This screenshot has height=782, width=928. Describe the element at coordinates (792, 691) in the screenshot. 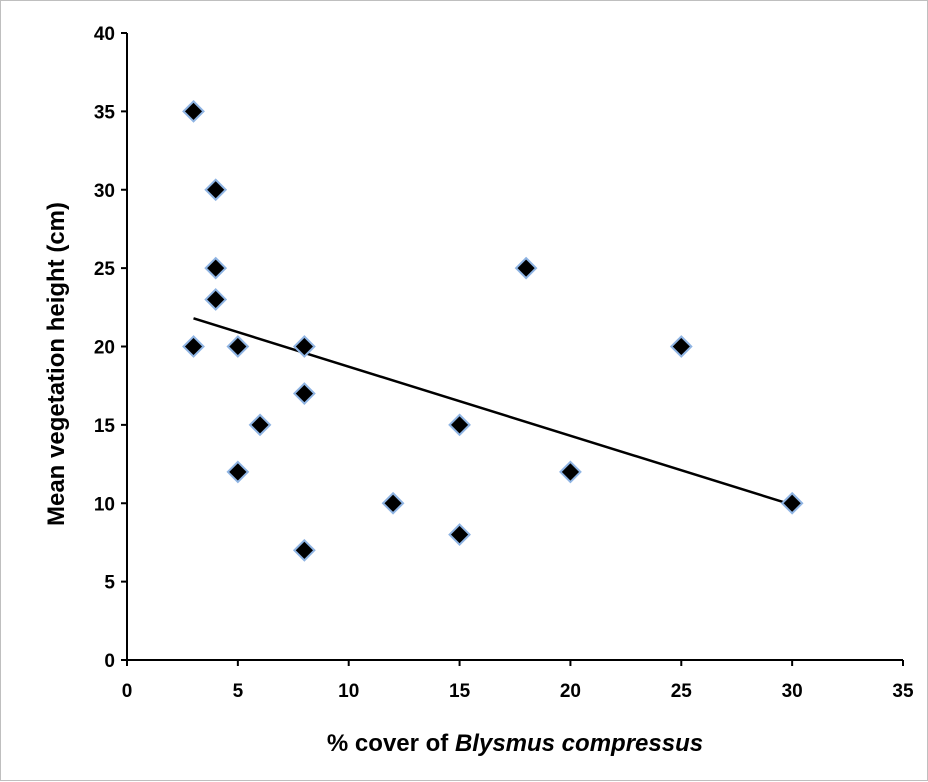

I see `x-tick-label: 30` at that location.